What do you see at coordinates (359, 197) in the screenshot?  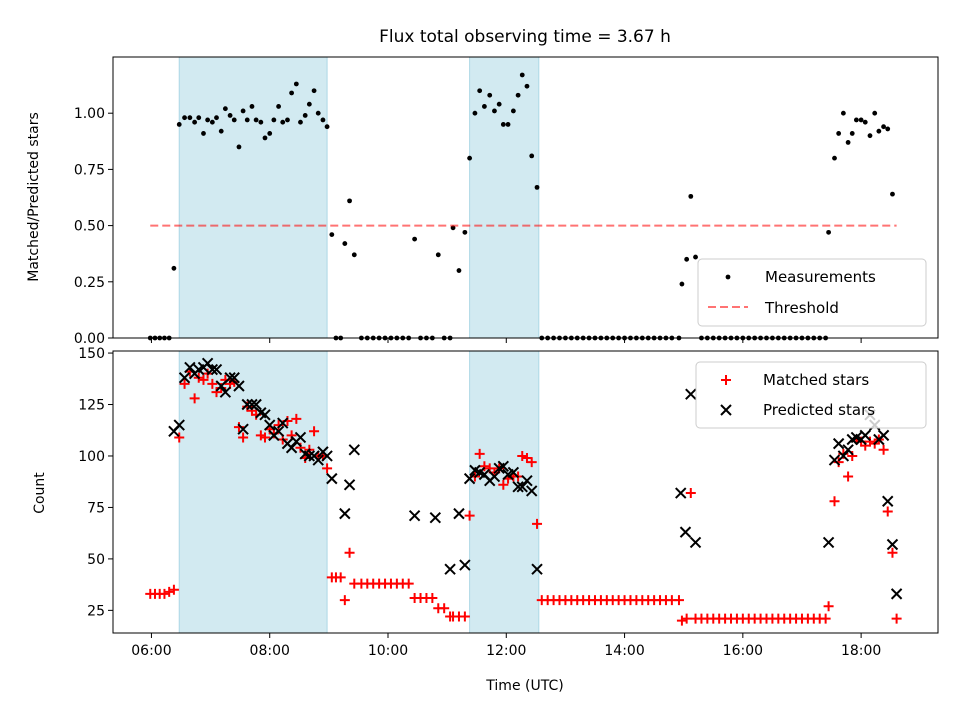 I see `top-shaded-intervals` at bounding box center [359, 197].